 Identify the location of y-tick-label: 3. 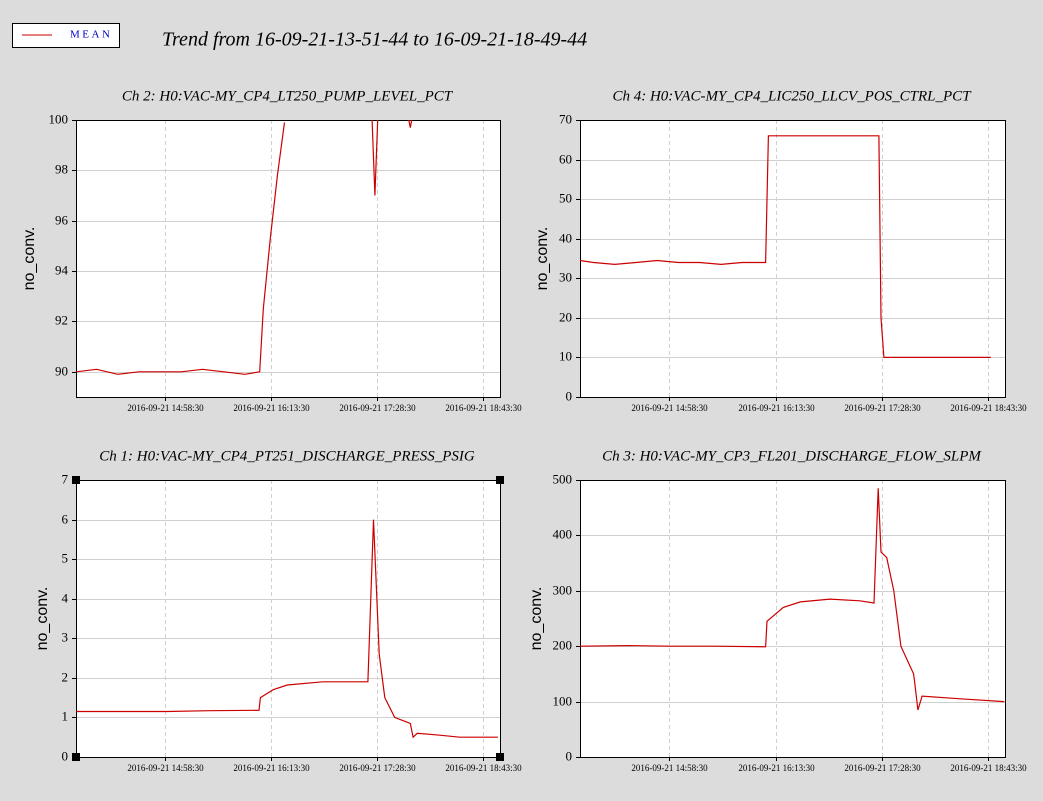
(65, 636).